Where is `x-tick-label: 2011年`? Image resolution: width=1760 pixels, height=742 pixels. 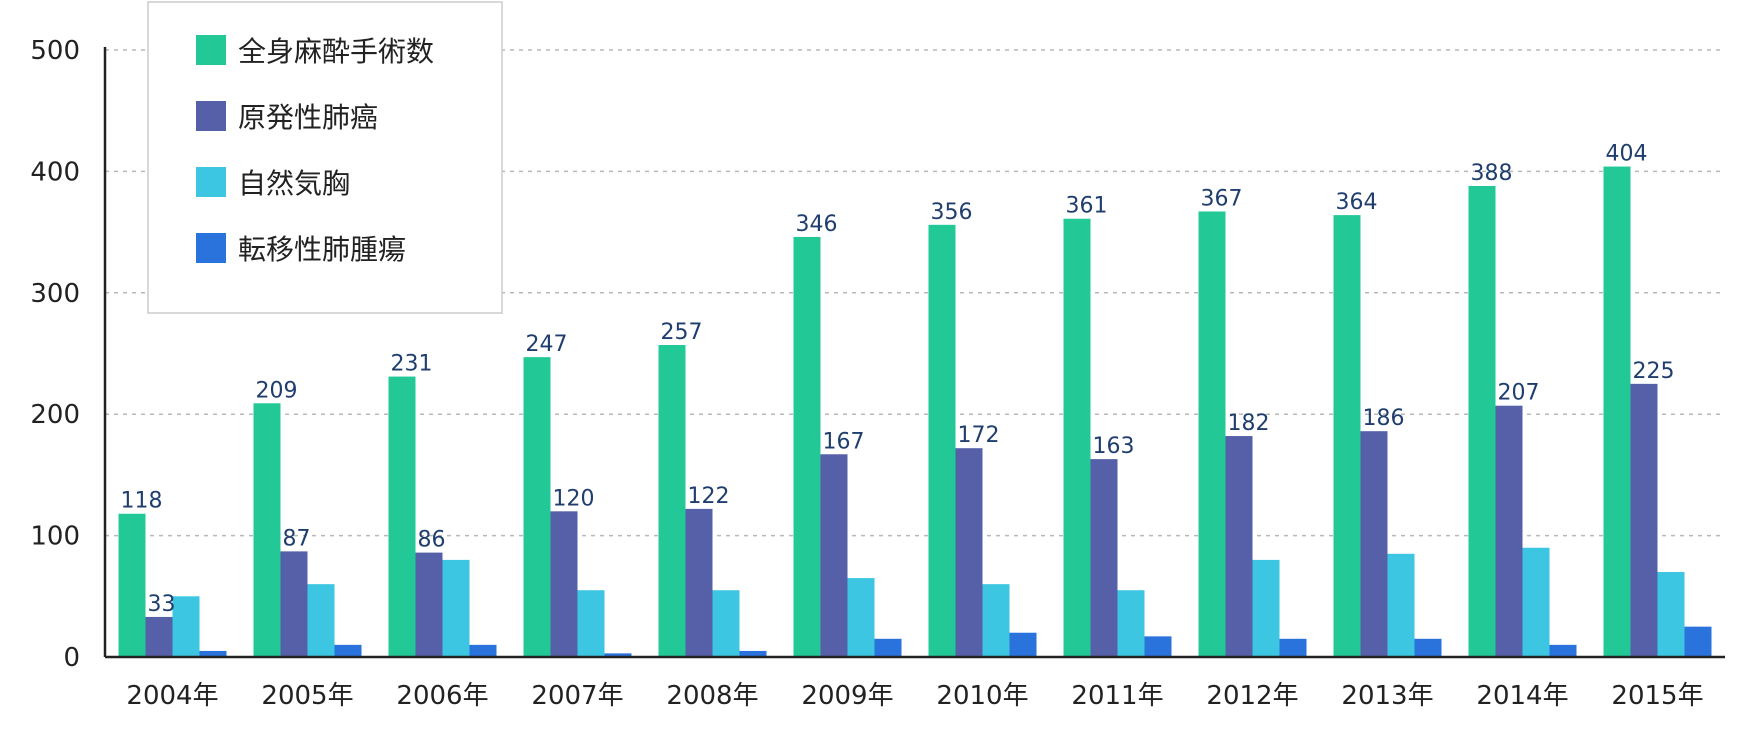
x-tick-label: 2011年 is located at coordinates (1117, 696).